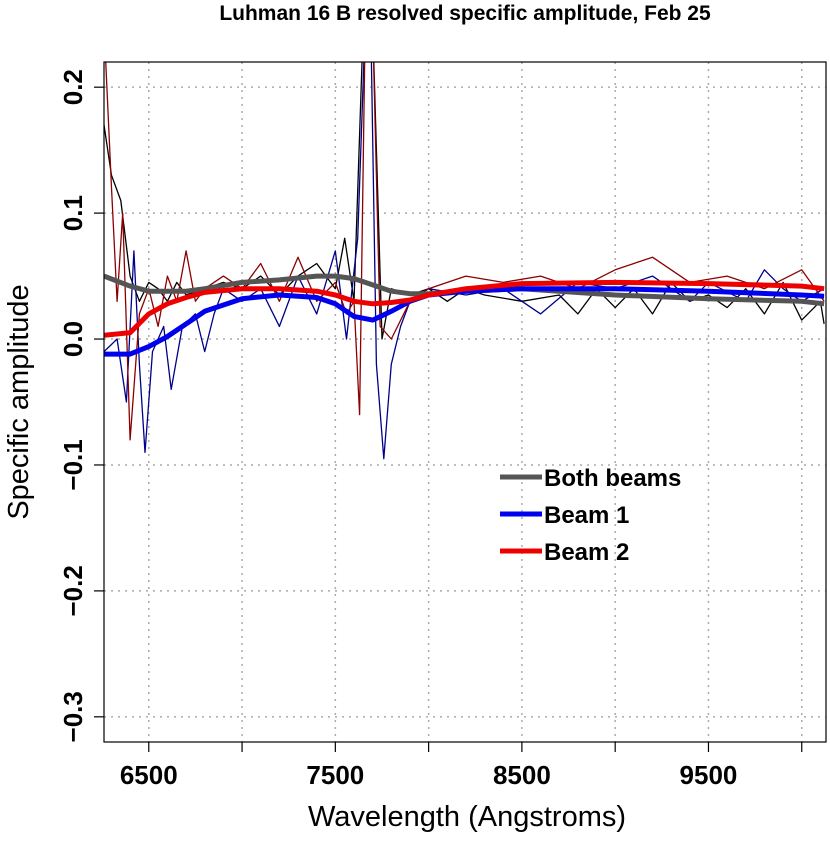  What do you see at coordinates (73, 87) in the screenshot?
I see `y-tick-label: 0.2` at bounding box center [73, 87].